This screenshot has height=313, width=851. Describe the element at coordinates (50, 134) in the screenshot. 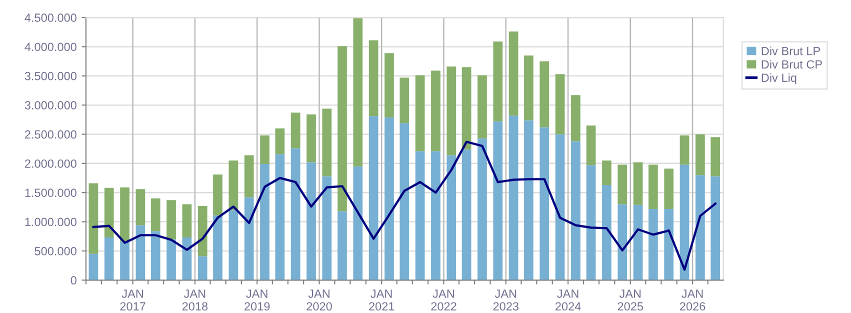

I see `y-tick-label: 2.500.000` at that location.